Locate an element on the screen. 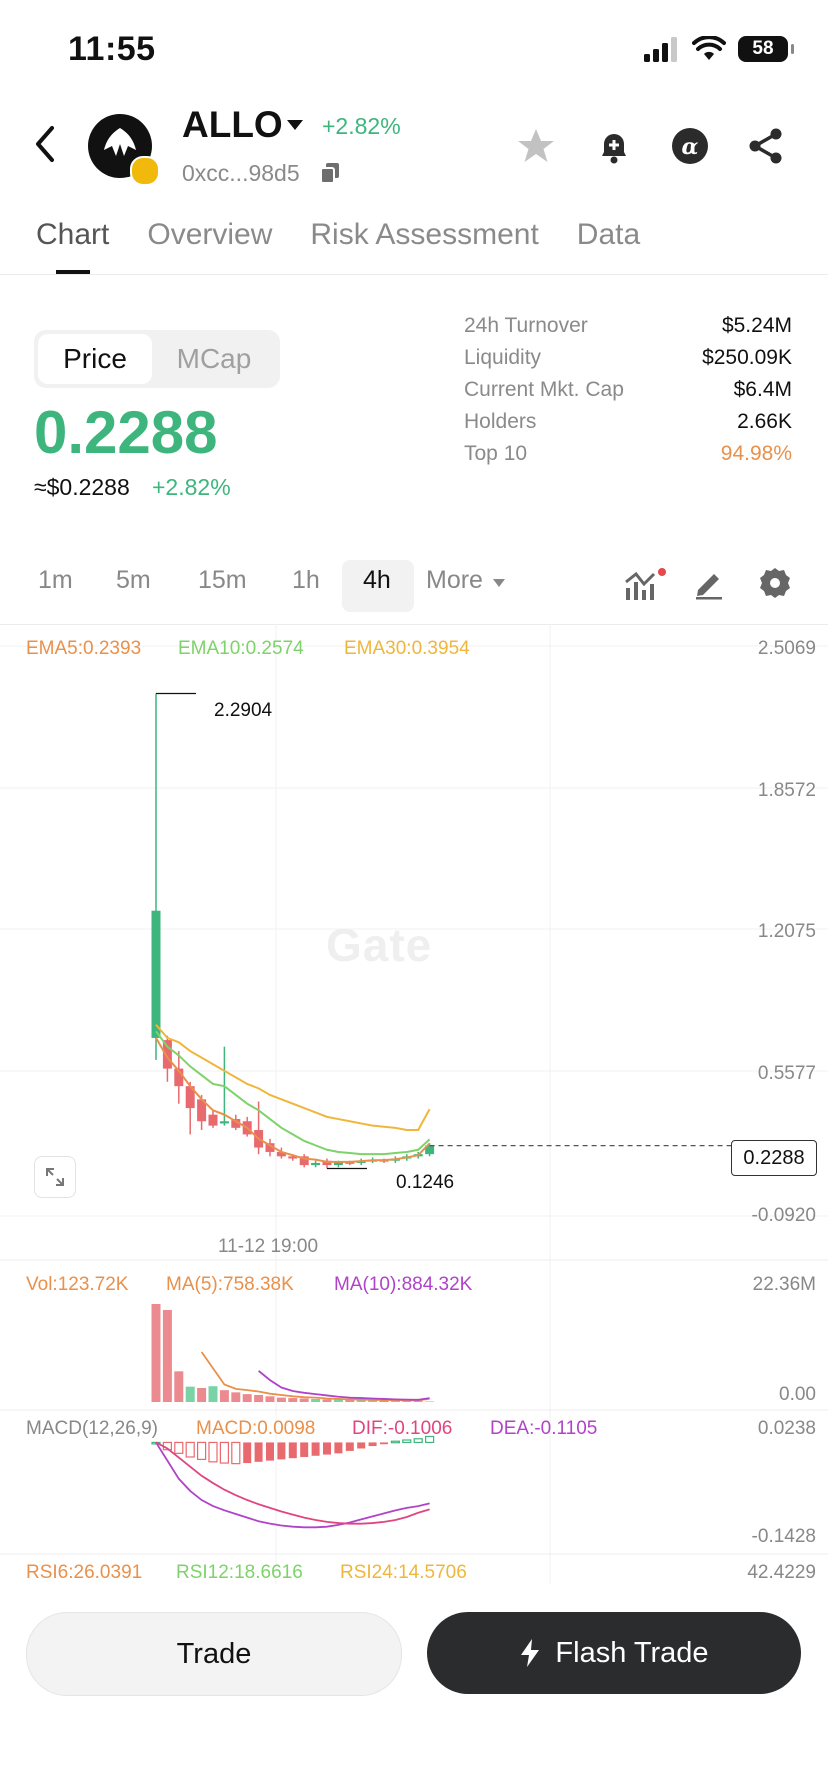 This screenshot has height=1792, width=828. timeframe-4h: 4h is located at coordinates (377, 580).